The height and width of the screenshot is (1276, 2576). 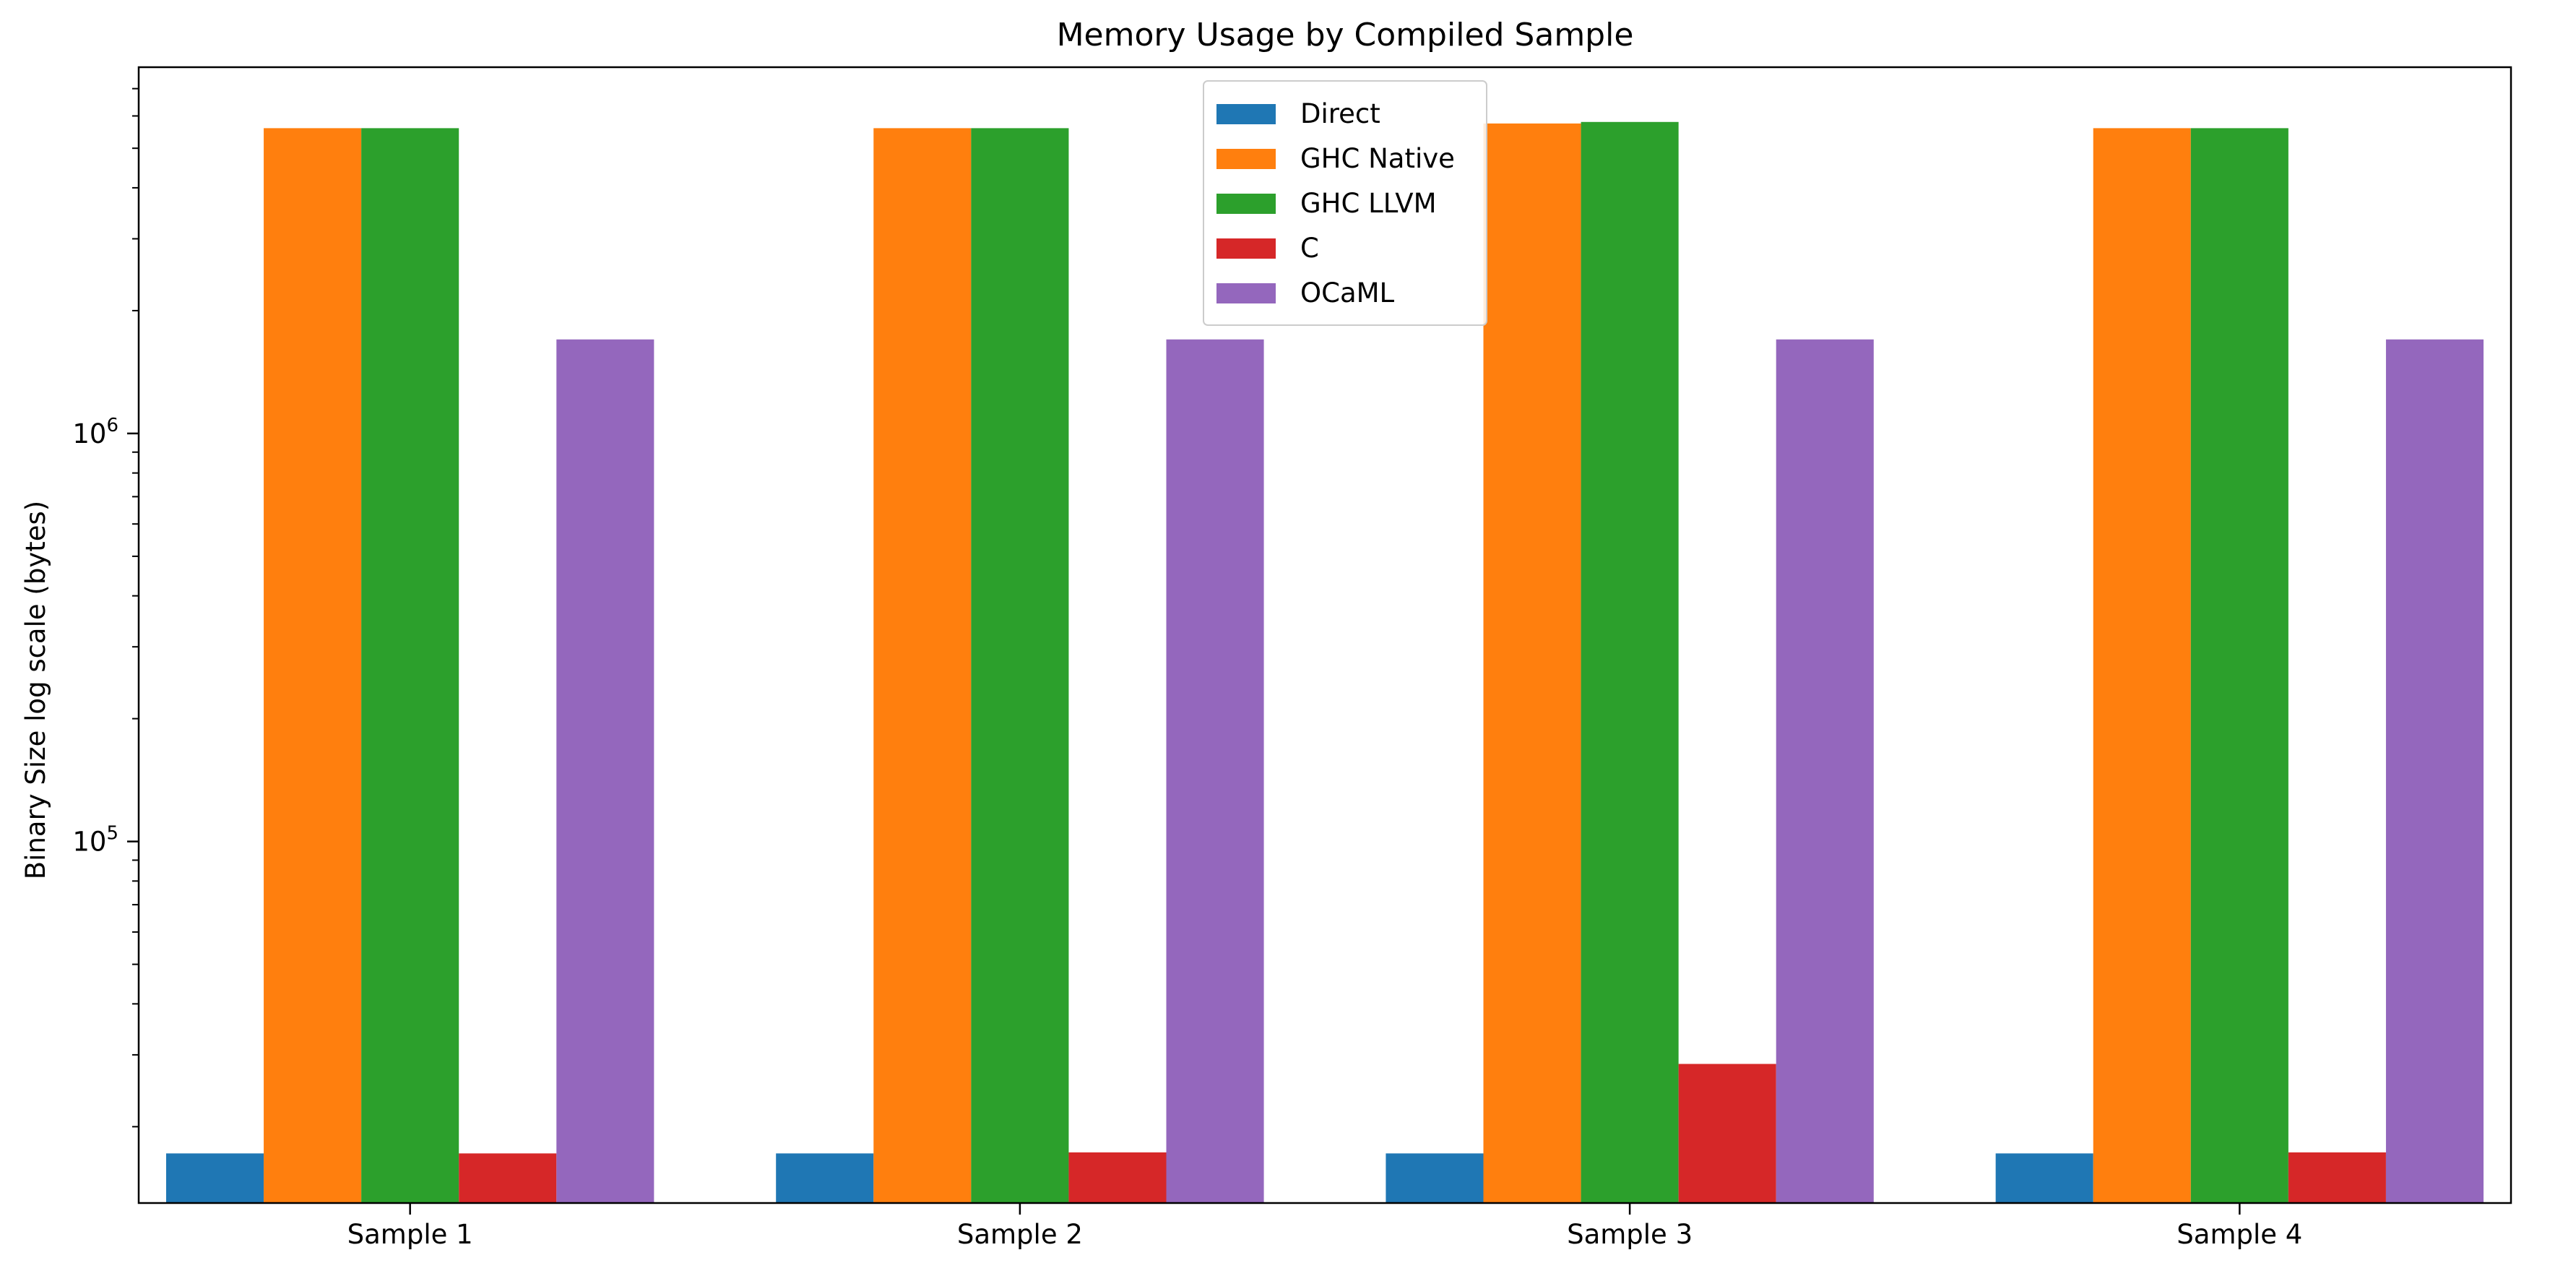 What do you see at coordinates (1345, 35) in the screenshot?
I see `chart-title: Memory Usage by Compiled Sample` at bounding box center [1345, 35].